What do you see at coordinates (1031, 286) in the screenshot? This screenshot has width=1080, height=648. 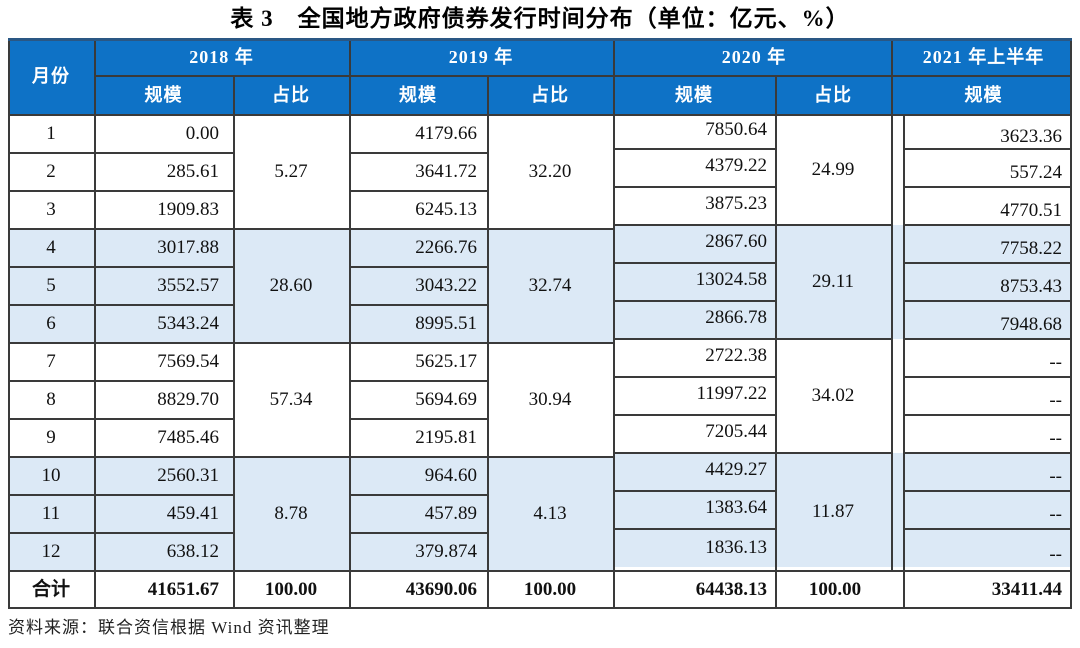 I see `scale-2021-cell: 8753.43` at bounding box center [1031, 286].